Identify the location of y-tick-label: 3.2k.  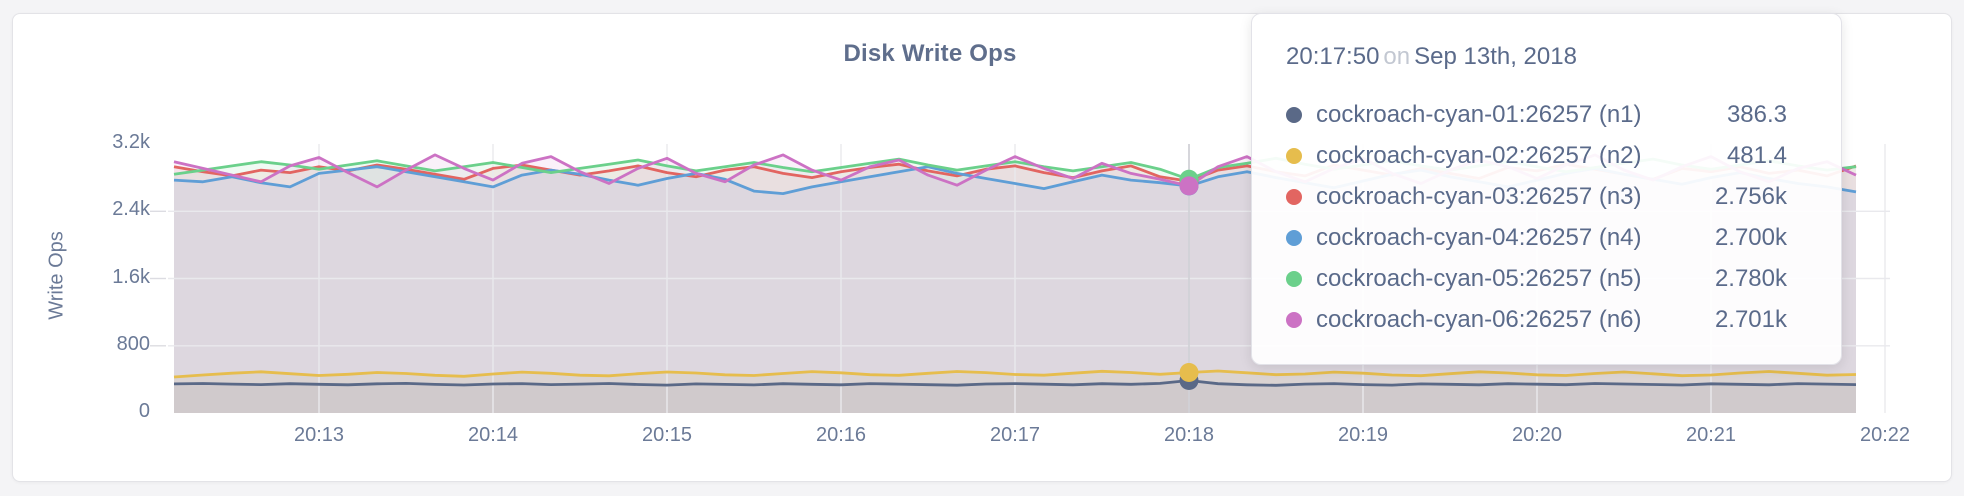
(131, 142).